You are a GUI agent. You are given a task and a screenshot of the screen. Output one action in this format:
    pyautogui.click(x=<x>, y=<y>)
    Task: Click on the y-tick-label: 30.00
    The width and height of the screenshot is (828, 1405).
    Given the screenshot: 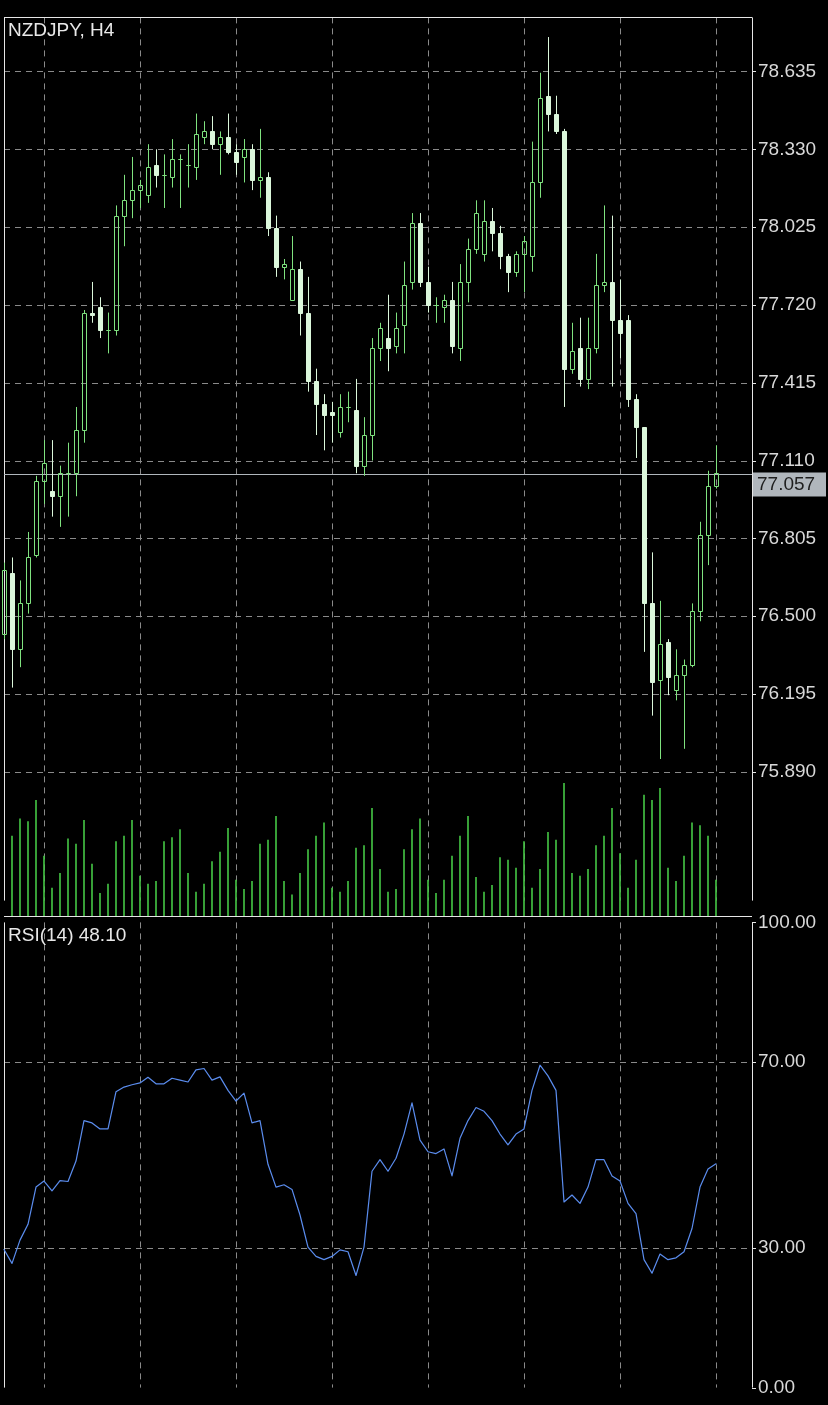 What is the action you would take?
    pyautogui.click(x=782, y=1247)
    